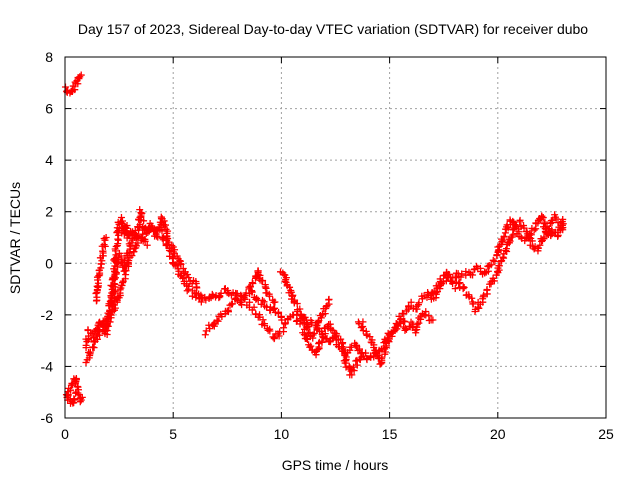 The image size is (640, 480). What do you see at coordinates (47, 366) in the screenshot?
I see `y-tick-label: -4` at bounding box center [47, 366].